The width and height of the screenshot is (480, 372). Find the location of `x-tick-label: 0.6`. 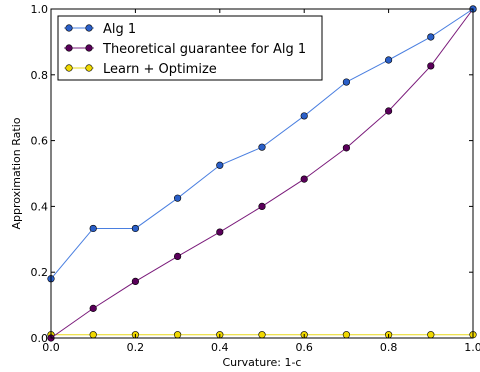

x-tick-label: 0.6 is located at coordinates (304, 347).